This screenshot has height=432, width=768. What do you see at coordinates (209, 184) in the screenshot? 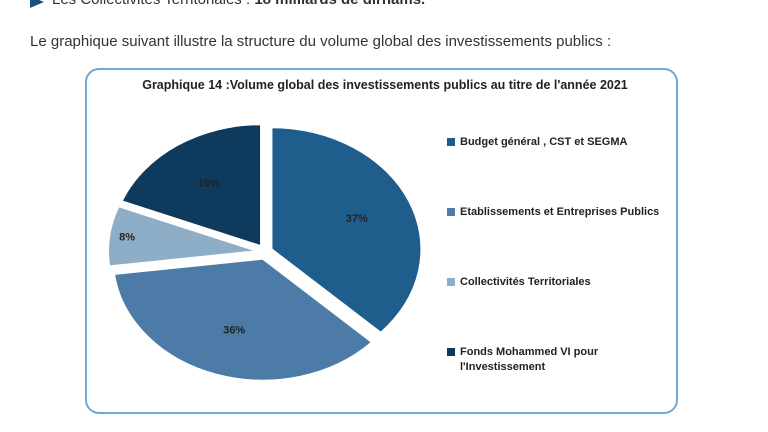
I see `data-label: 19%` at bounding box center [209, 184].